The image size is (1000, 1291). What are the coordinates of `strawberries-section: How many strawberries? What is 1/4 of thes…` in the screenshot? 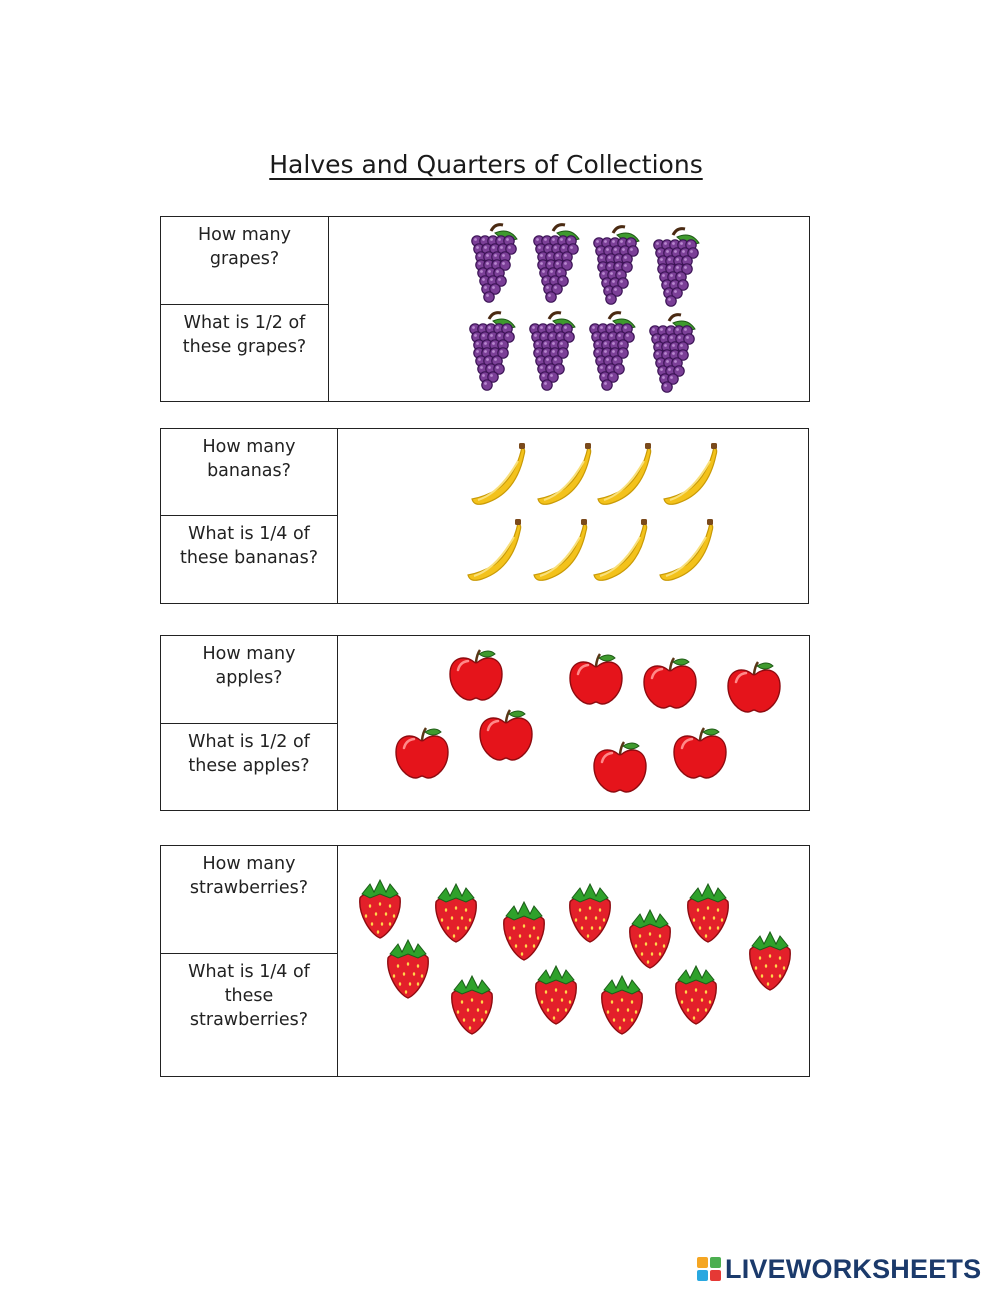 It's located at (485, 961).